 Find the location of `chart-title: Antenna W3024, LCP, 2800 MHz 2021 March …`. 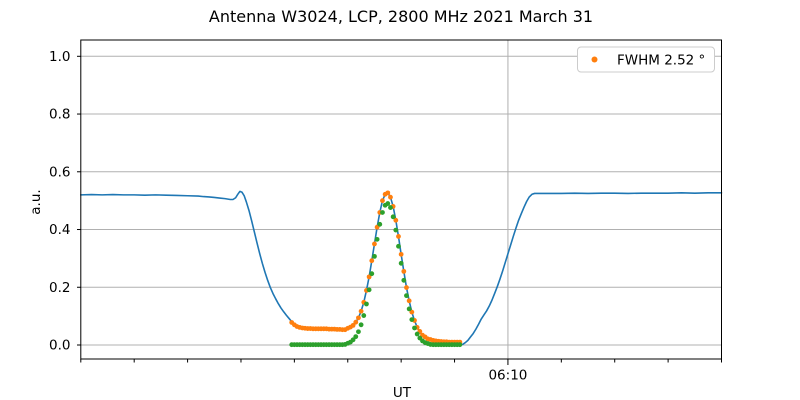

chart-title: Antenna W3024, LCP, 2800 MHz 2021 March … is located at coordinates (401, 16).